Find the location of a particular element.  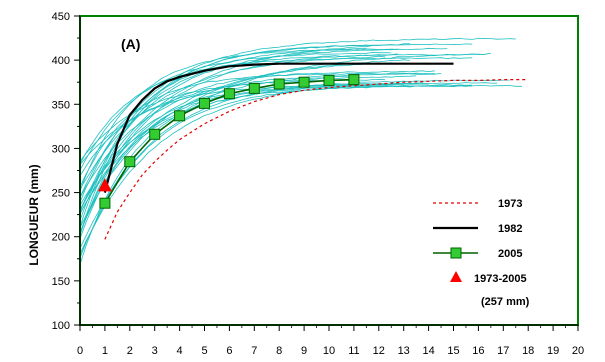

x-tick-label: 18 is located at coordinates (528, 351).